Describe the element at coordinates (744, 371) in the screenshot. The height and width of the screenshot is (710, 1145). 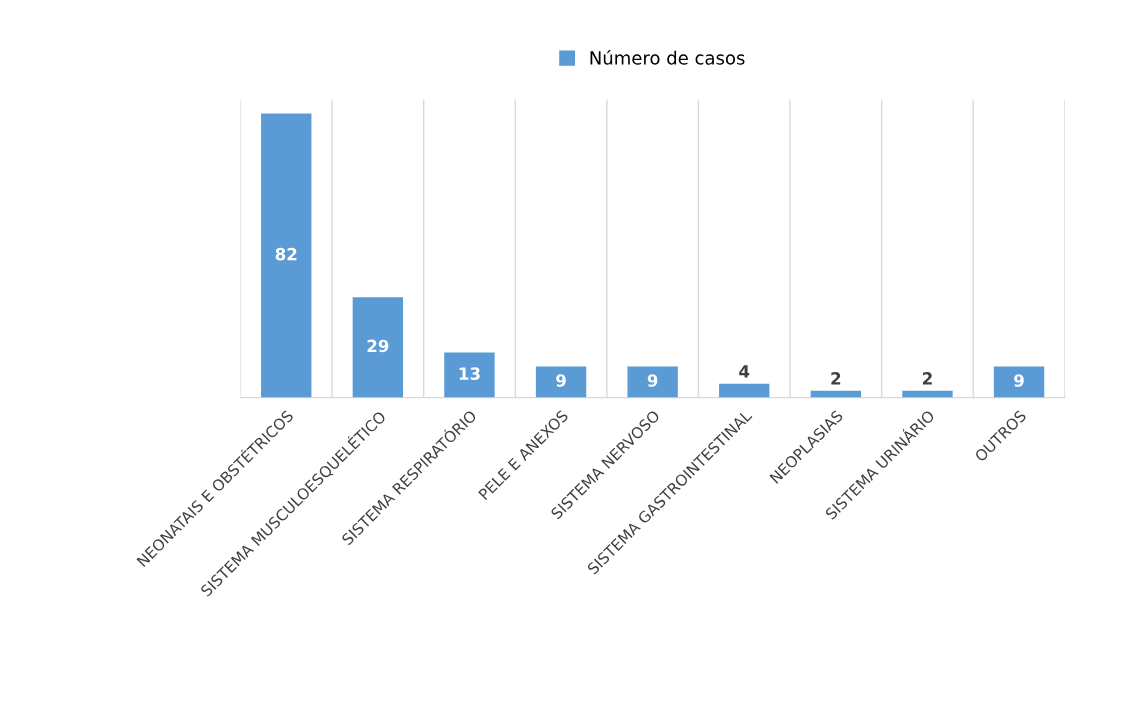
I see `data-label: 4` at that location.